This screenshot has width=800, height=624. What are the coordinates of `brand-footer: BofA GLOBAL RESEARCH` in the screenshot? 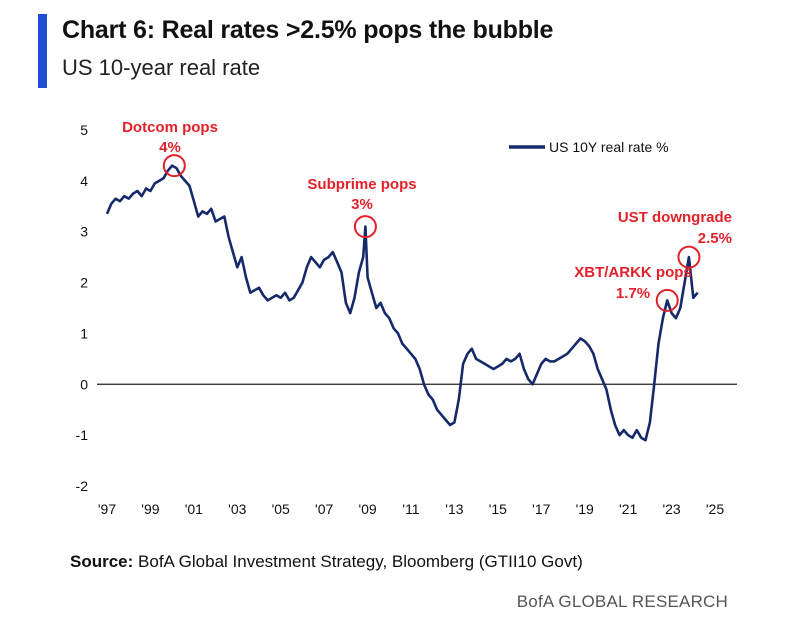 It's located at (622, 601).